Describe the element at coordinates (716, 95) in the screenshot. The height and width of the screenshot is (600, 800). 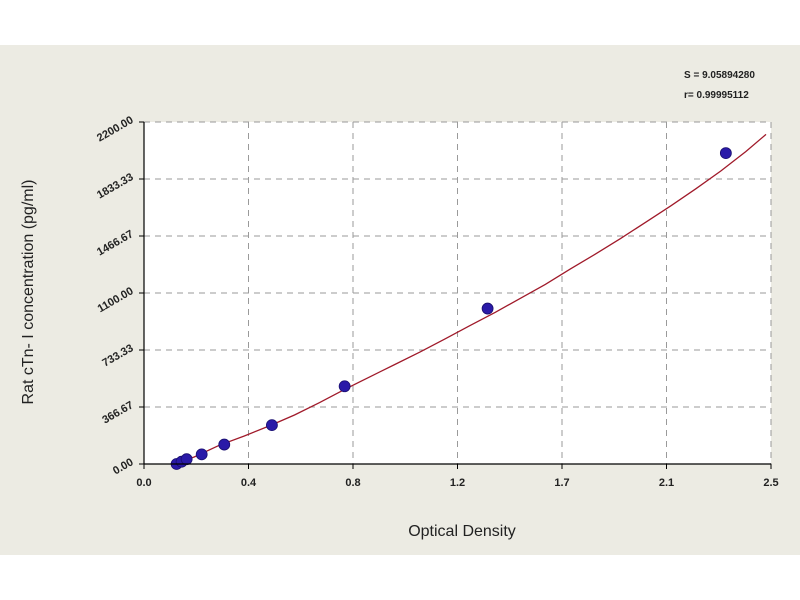
I see `stat-line-2: r= 0.99995112` at that location.